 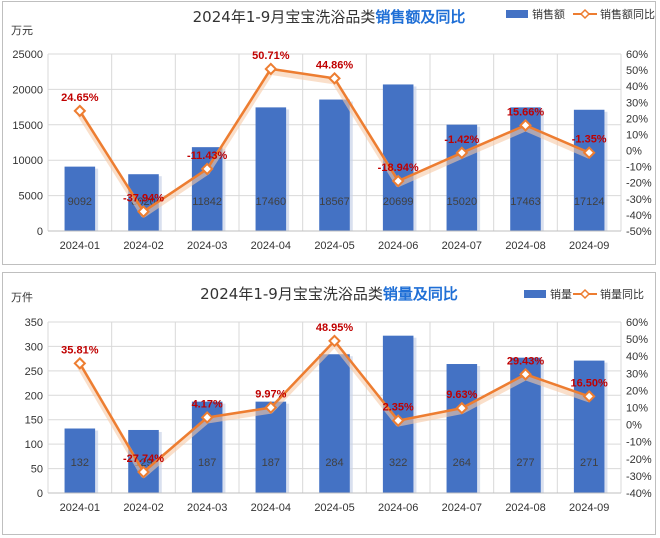 I want to click on legend-label-bar: 销量, so click(x=561, y=294).